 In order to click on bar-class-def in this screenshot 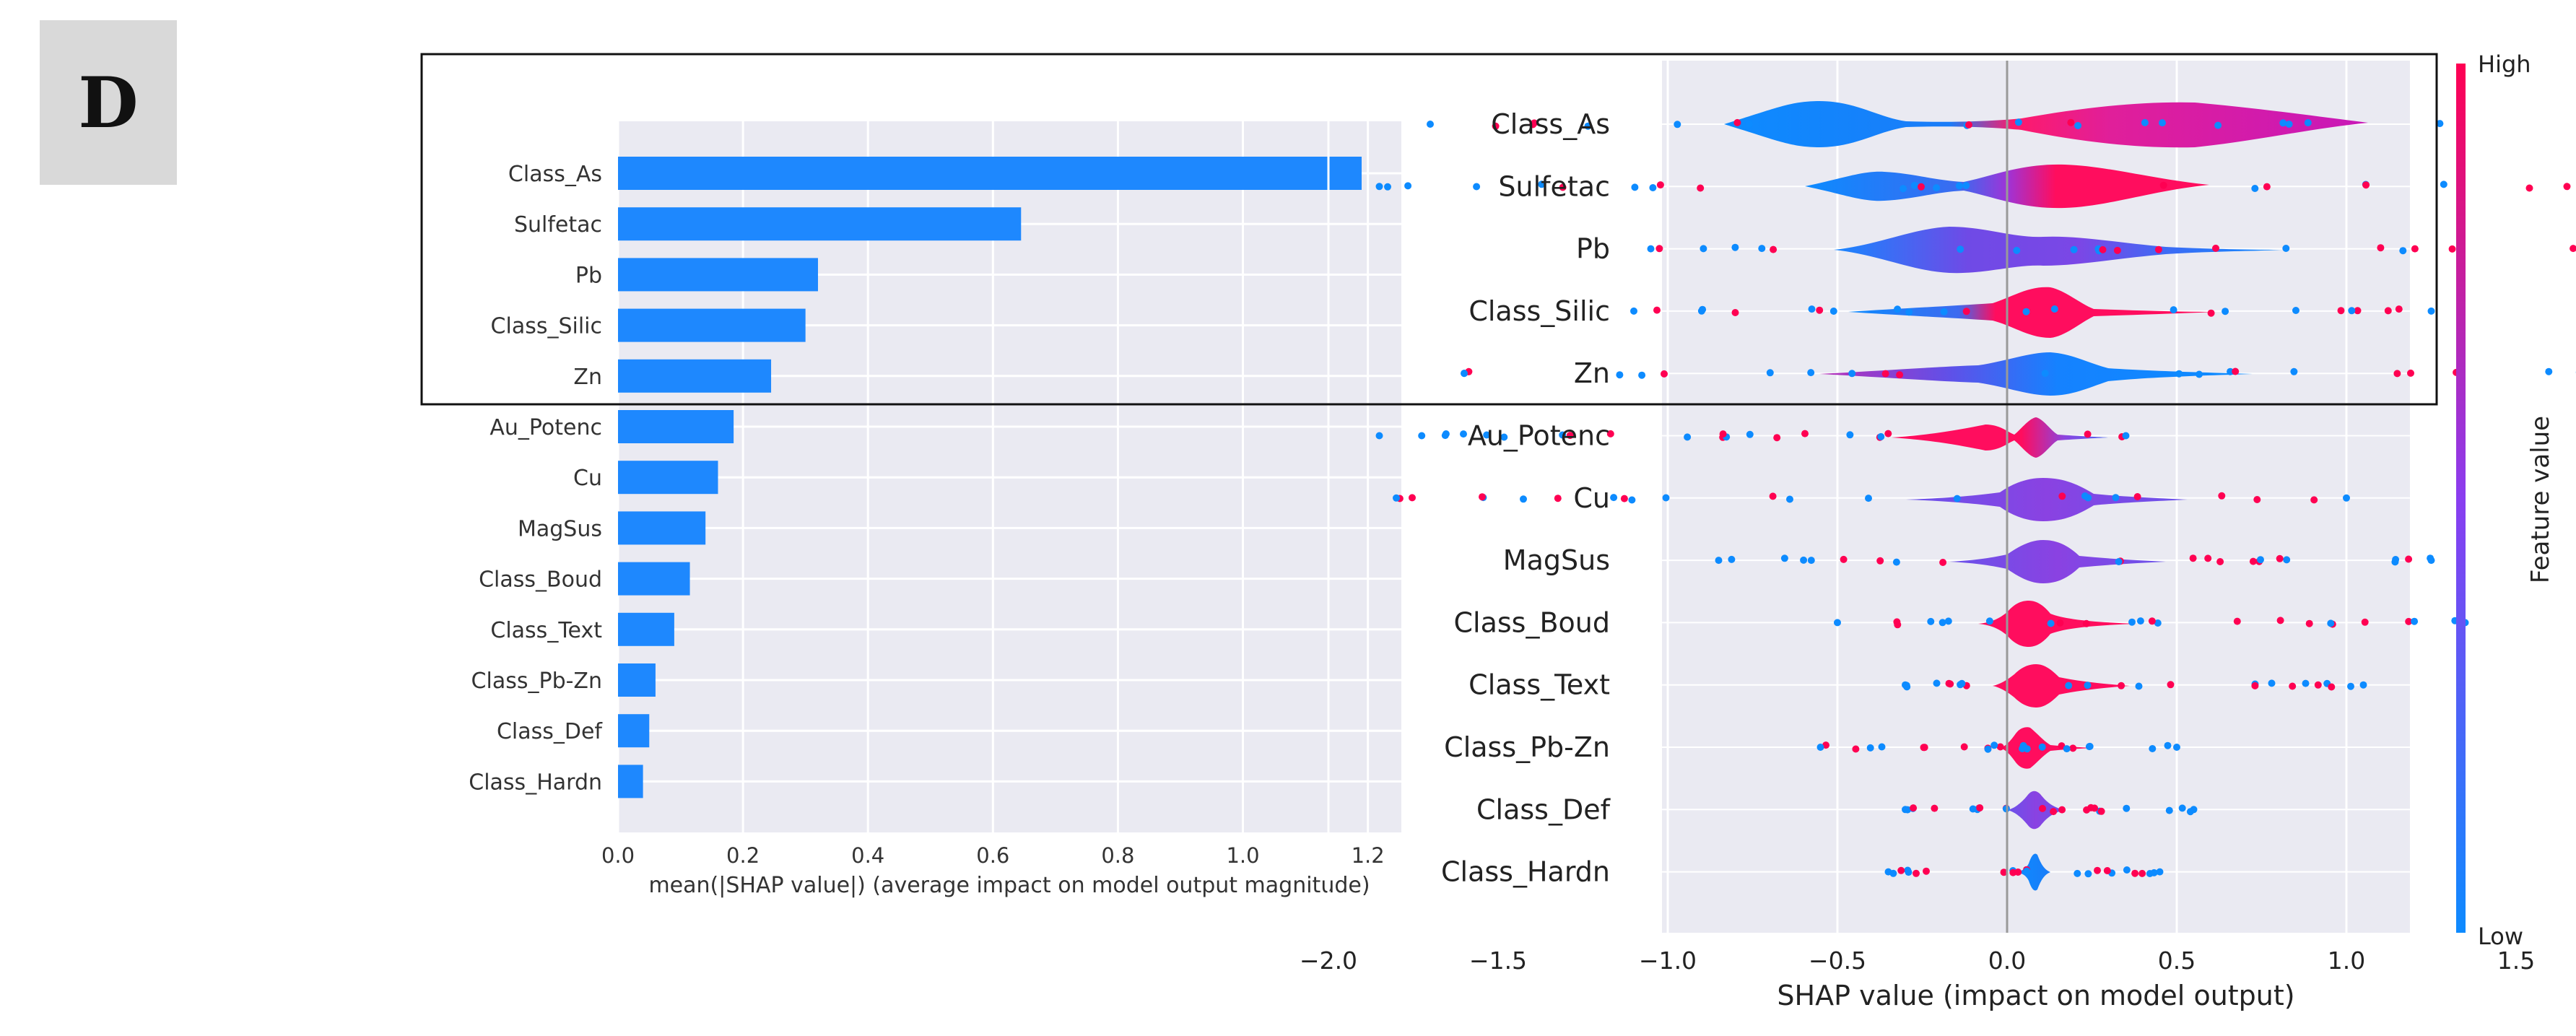, I will do `click(634, 731)`.